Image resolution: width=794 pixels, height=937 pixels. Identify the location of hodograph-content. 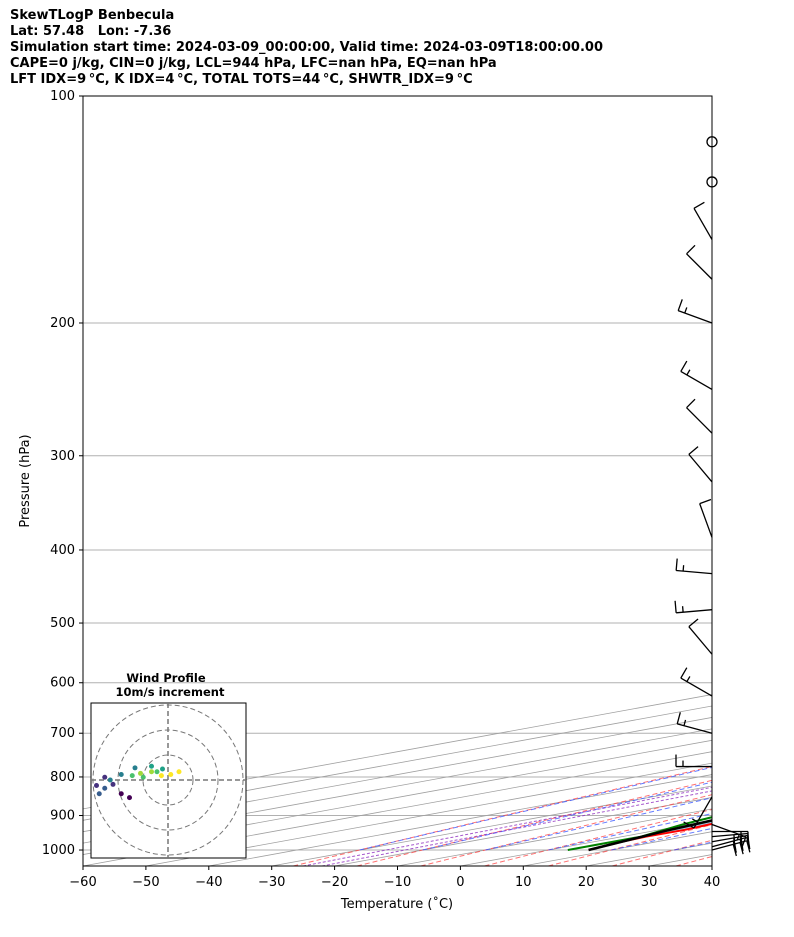
(168, 780).